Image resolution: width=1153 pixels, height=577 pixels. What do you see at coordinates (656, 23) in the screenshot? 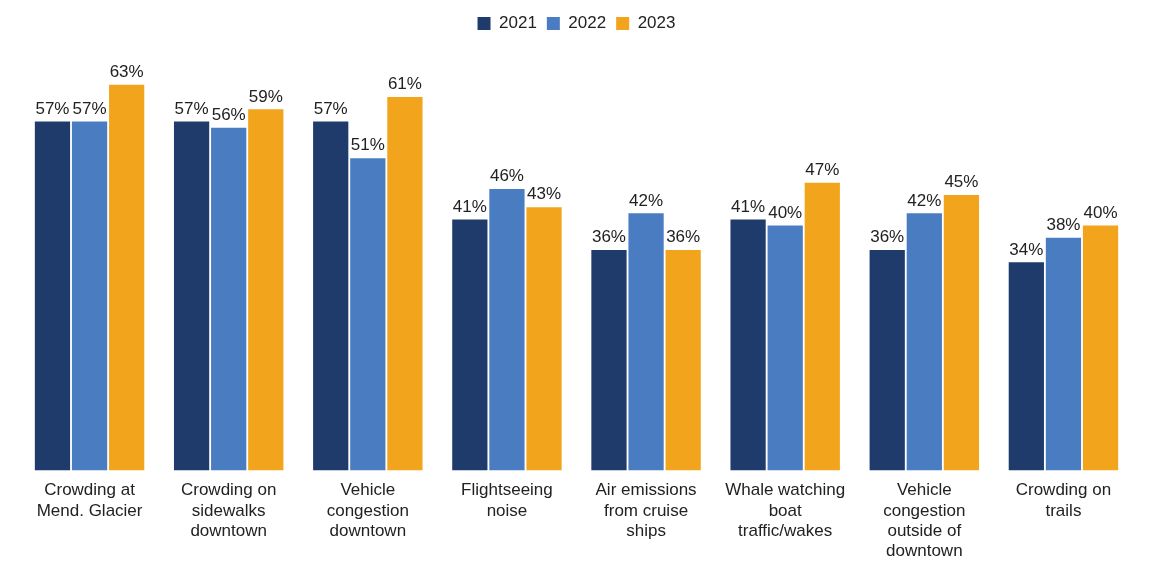
I see `legend-label: 2023` at bounding box center [656, 23].